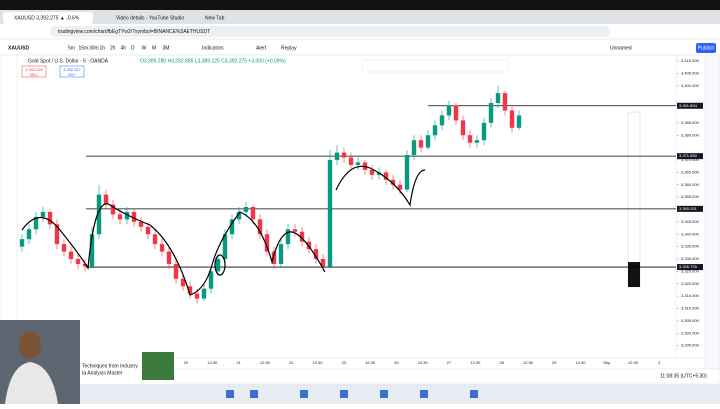  What do you see at coordinates (291, 362) in the screenshot?
I see `x-tick-label: 22` at bounding box center [291, 362].